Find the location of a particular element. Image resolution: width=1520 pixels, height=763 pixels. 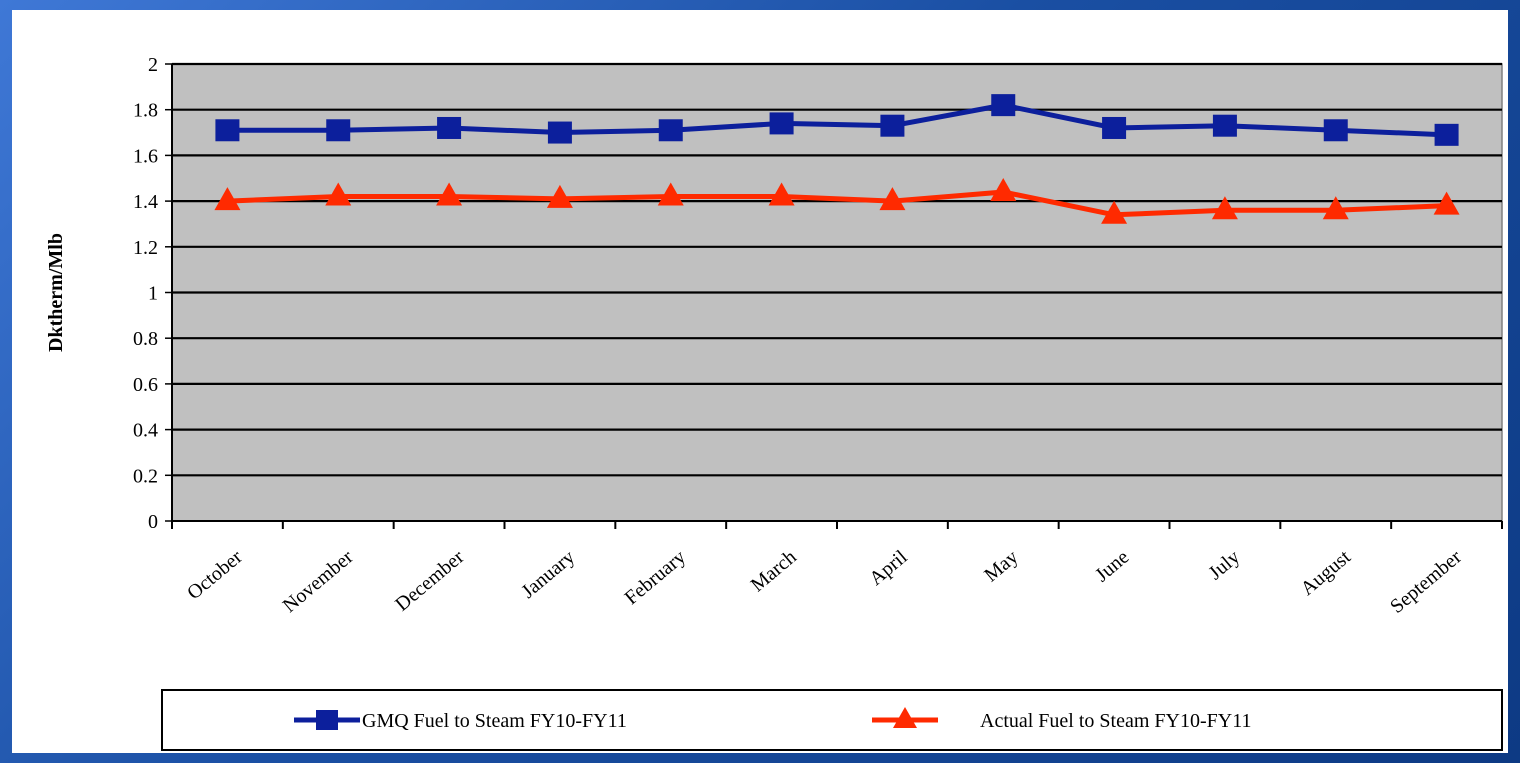

legend-box is located at coordinates (832, 720).